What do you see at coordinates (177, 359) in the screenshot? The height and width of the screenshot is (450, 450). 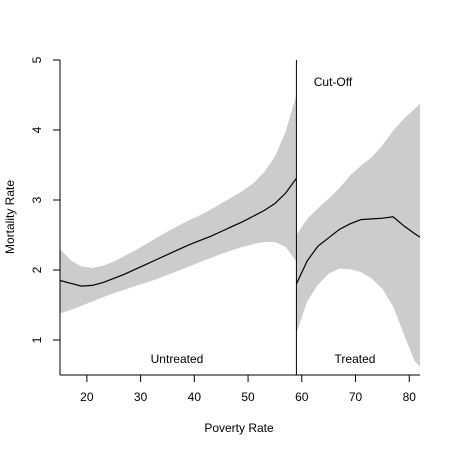 I see `region-label-untreated: Untreated` at bounding box center [177, 359].